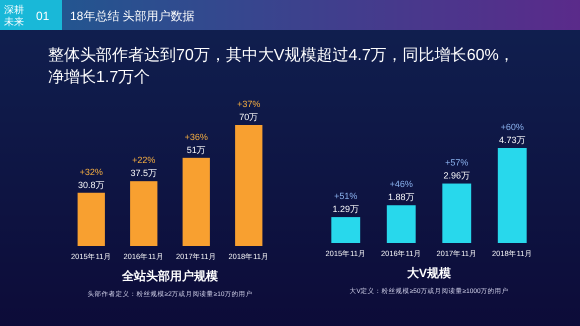 The image size is (580, 326). Describe the element at coordinates (456, 163) in the screenshot. I see `annotation: +57%` at that location.